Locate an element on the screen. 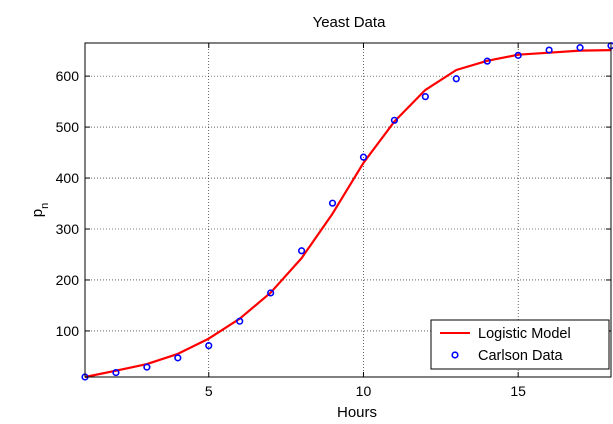  legend-label-logistic-model: Logistic Model is located at coordinates (524, 334).